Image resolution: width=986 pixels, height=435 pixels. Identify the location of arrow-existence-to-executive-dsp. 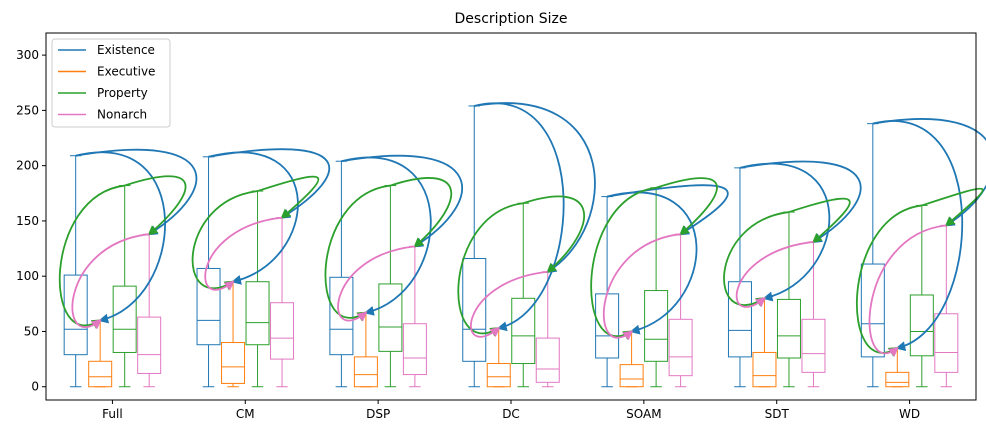
(386, 236).